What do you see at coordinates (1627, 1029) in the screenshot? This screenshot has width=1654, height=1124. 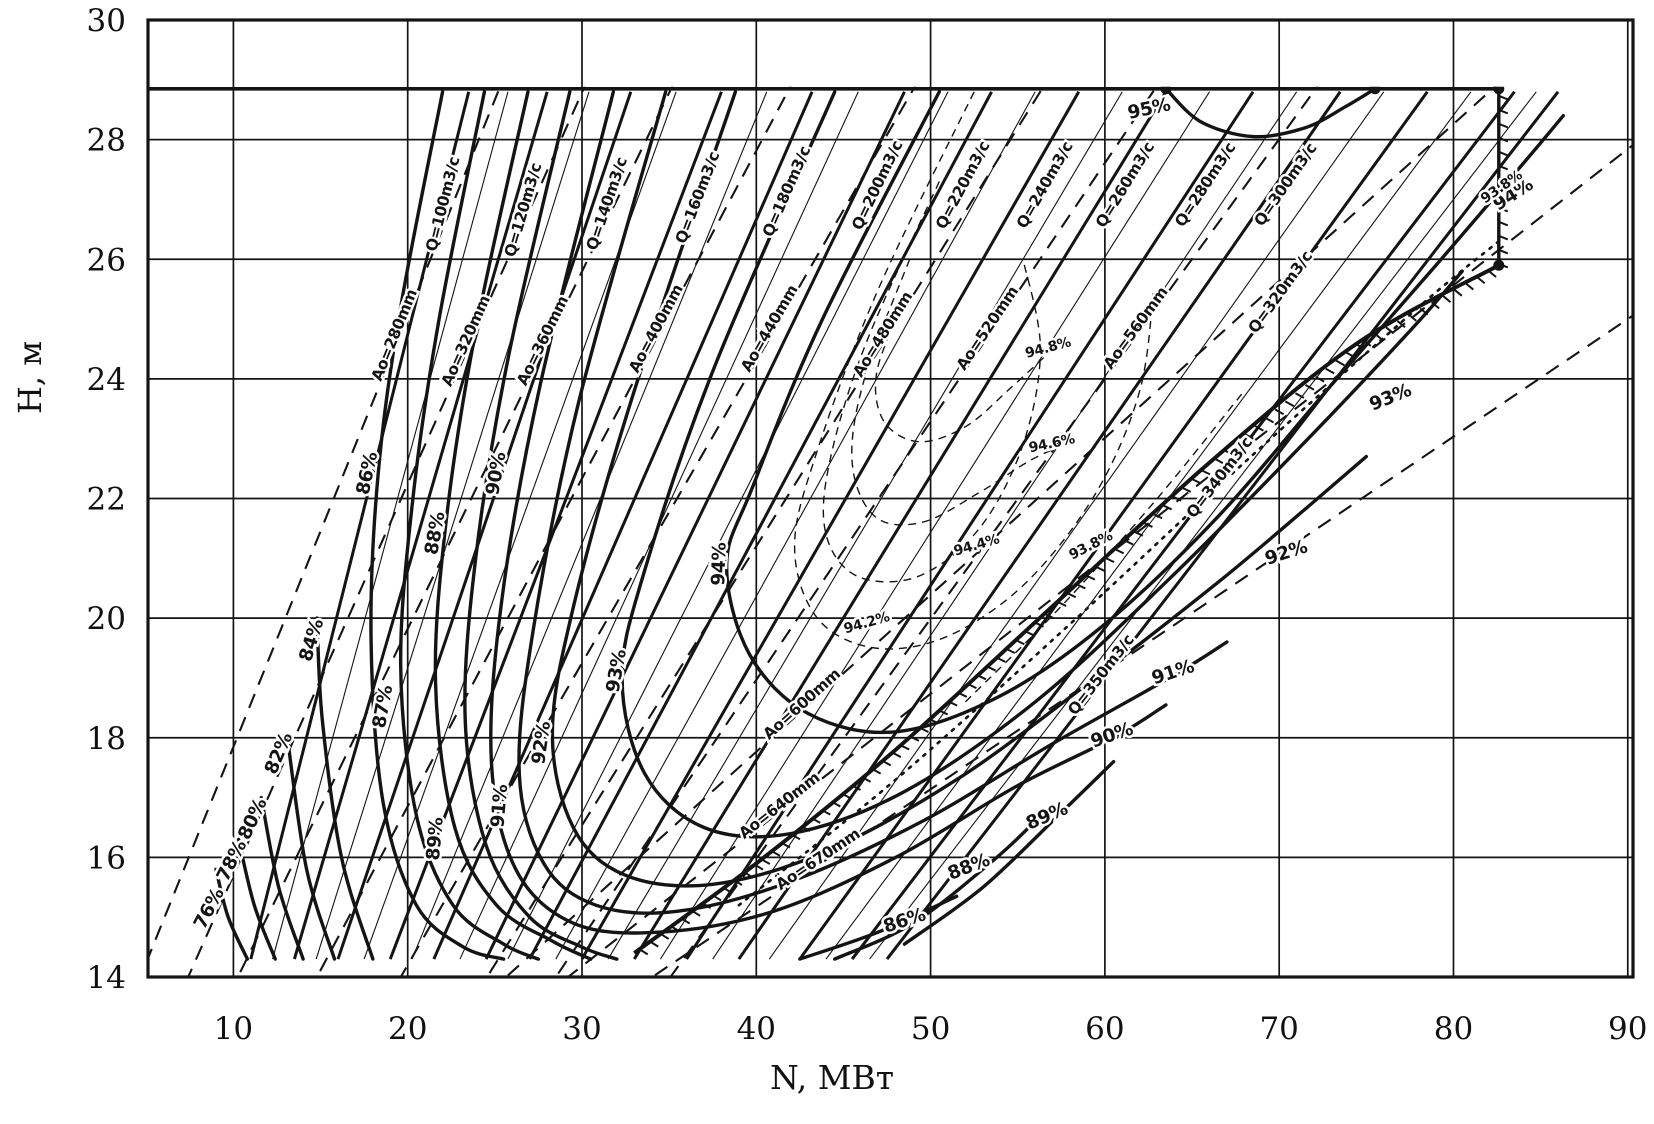 I see `svg-text: 90` at bounding box center [1627, 1029].